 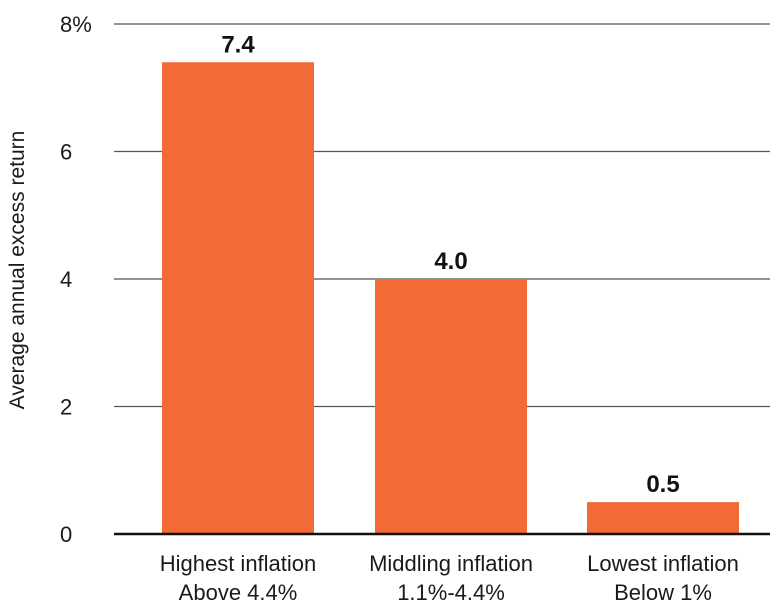 What do you see at coordinates (66, 407) in the screenshot?
I see `y-tick-label: 2` at bounding box center [66, 407].